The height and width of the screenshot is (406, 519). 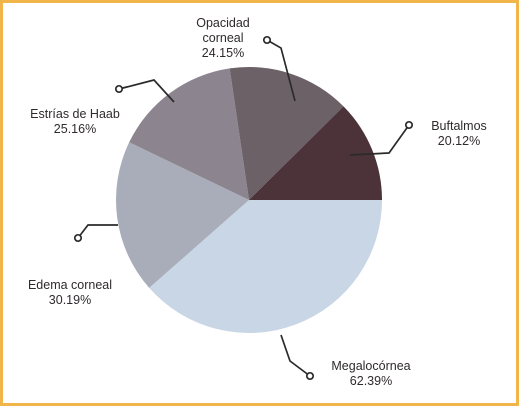 What do you see at coordinates (267, 40) in the screenshot?
I see `leader-dot-opacidad` at bounding box center [267, 40].